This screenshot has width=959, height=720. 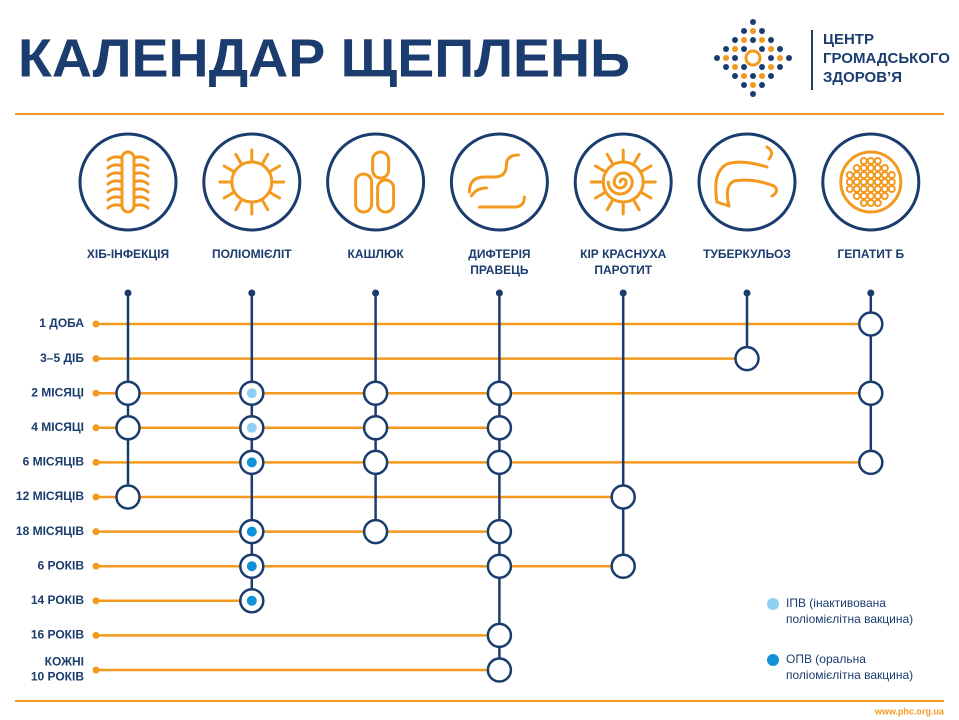 What do you see at coordinates (57, 392) in the screenshot?
I see `age-label: 2 МІСЯЦІ` at bounding box center [57, 392].